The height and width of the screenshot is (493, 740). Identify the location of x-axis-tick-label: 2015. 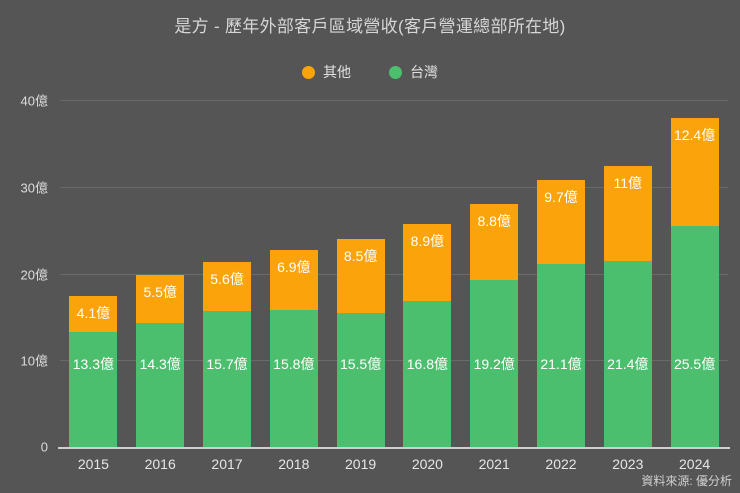
(93, 464).